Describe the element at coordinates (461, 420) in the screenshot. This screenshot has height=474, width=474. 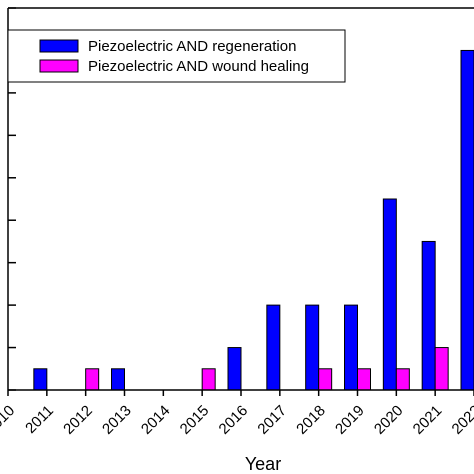
I see `x-tick-label: 2022` at that location.